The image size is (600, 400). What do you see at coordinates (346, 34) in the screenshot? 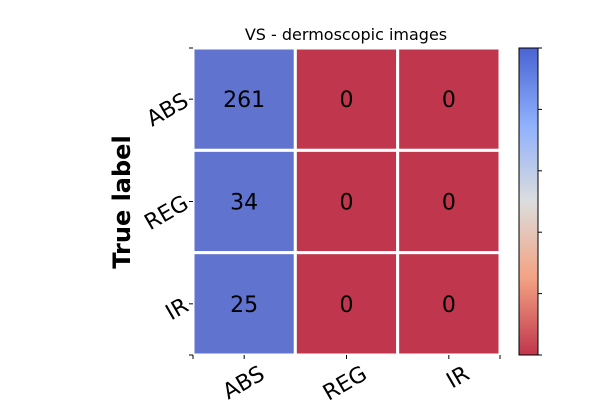
I see `chart-title: VS - dermoscopic images` at bounding box center [346, 34].